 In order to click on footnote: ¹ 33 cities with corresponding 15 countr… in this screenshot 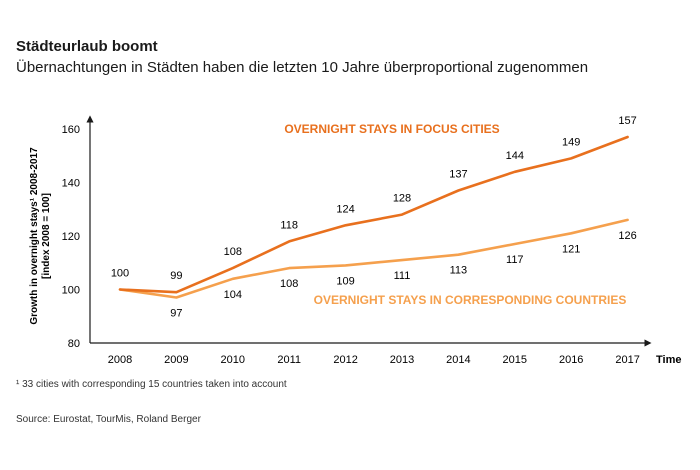, I will do `click(151, 384)`.